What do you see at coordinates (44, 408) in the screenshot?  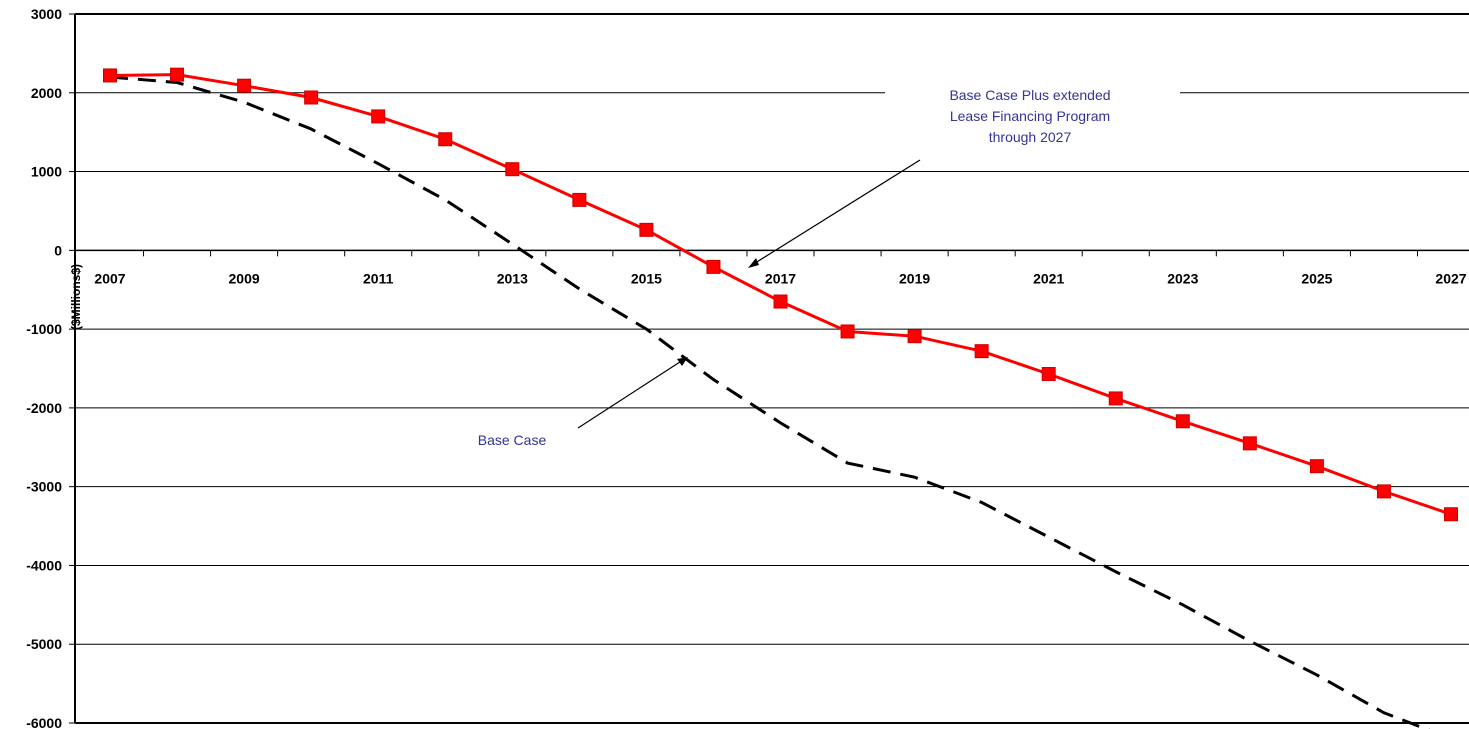 I see `y-tick-label: -2000` at bounding box center [44, 408].